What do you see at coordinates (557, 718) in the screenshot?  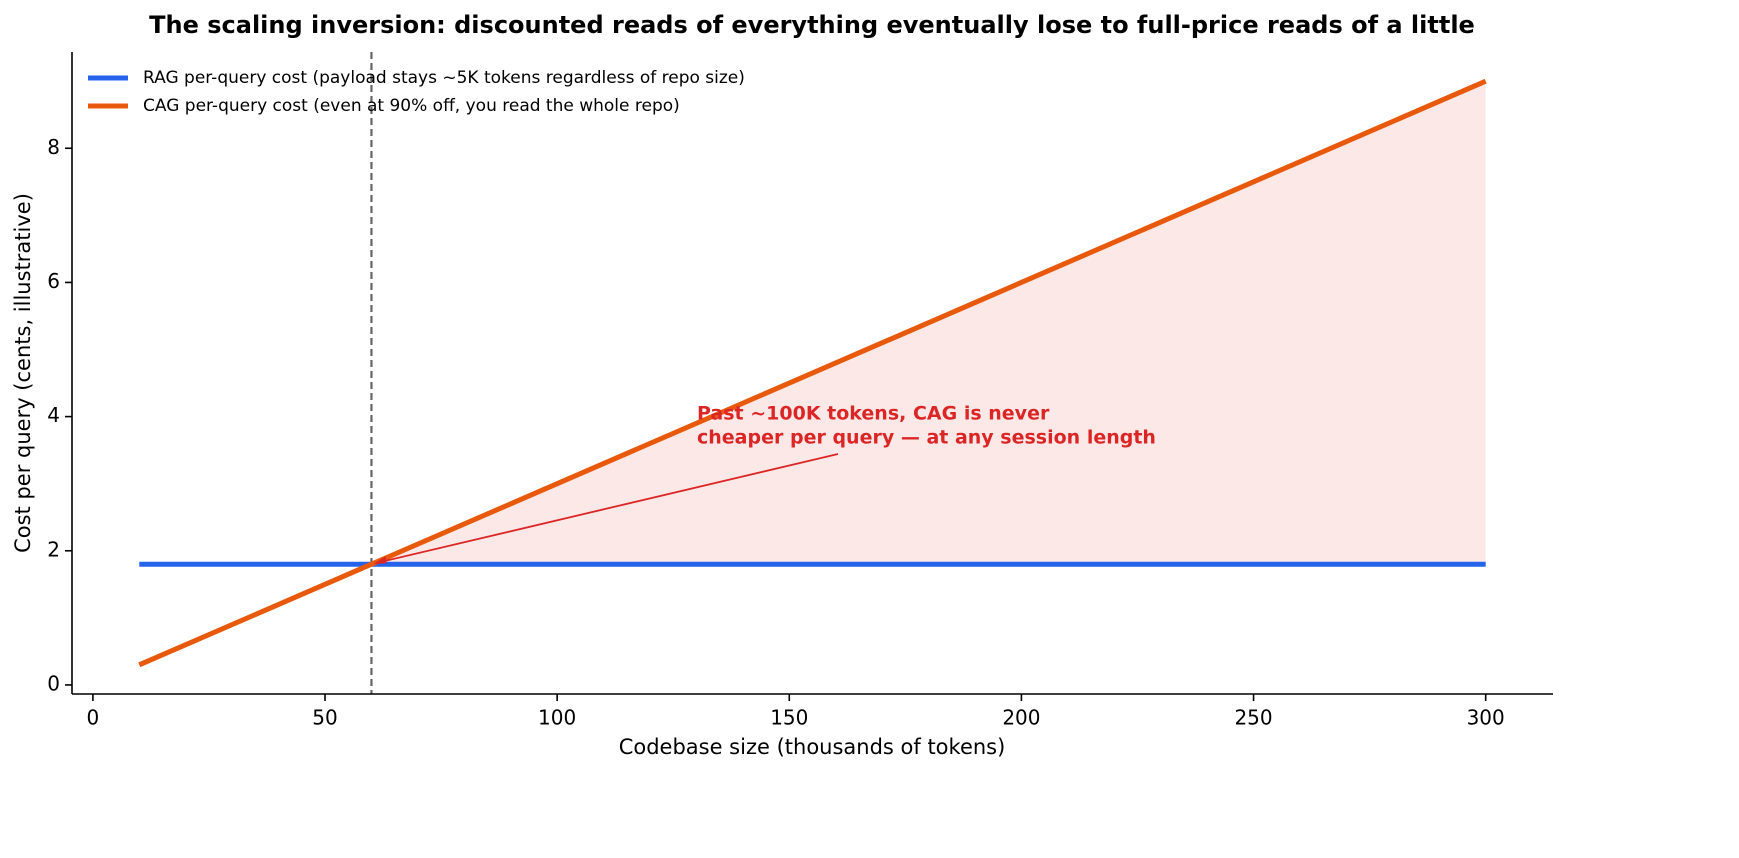 I see `x-tick-label: 100` at bounding box center [557, 718].